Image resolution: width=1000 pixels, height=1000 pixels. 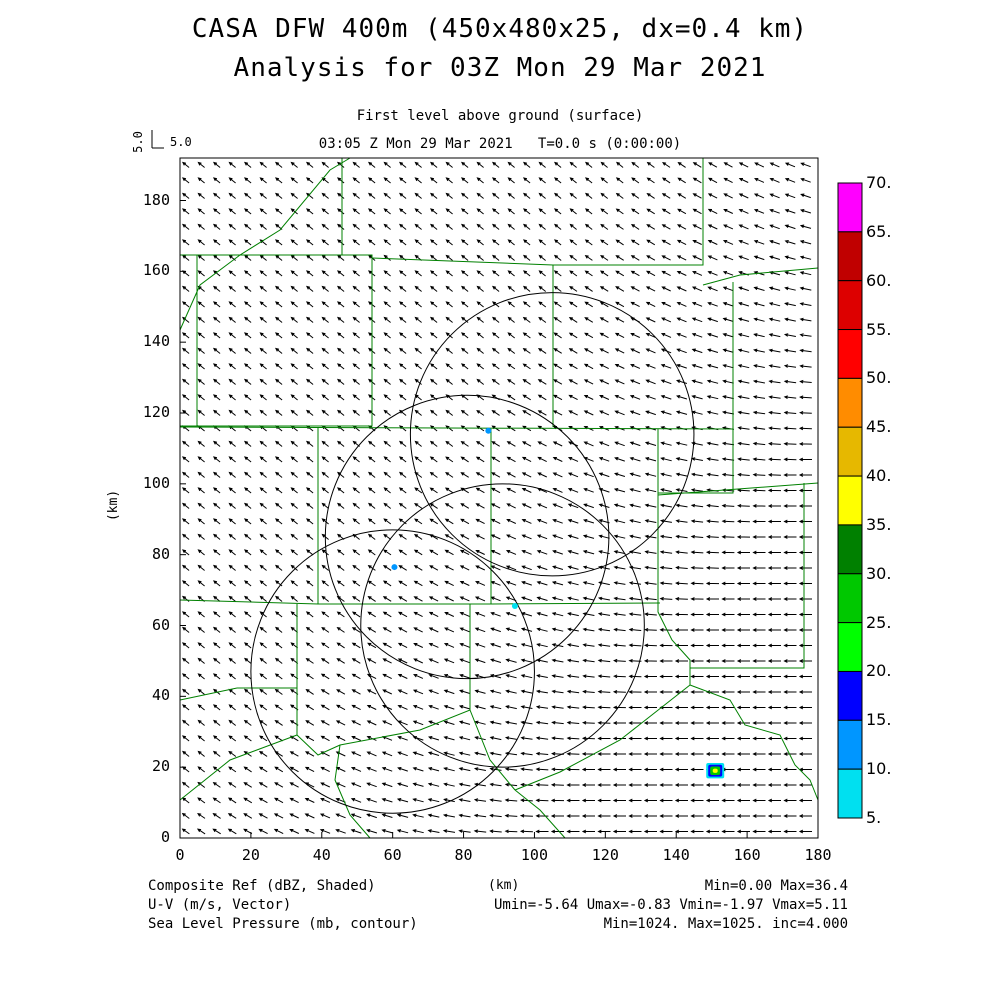 I want to click on colorbar-label: 15., so click(x=879, y=720).